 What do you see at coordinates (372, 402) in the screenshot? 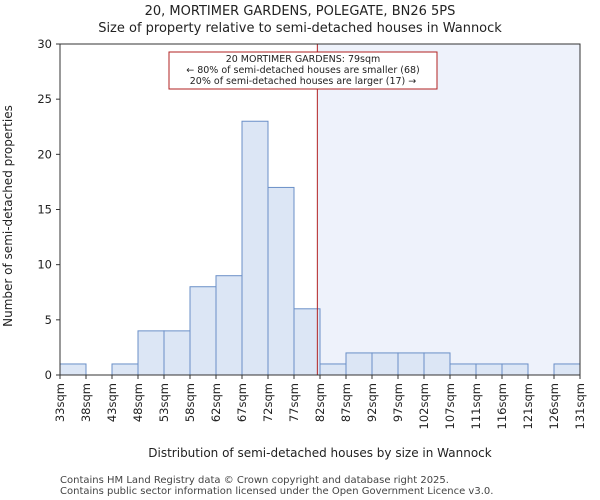
I see `x-tick-label-92sqm: 92sqm` at bounding box center [372, 402].